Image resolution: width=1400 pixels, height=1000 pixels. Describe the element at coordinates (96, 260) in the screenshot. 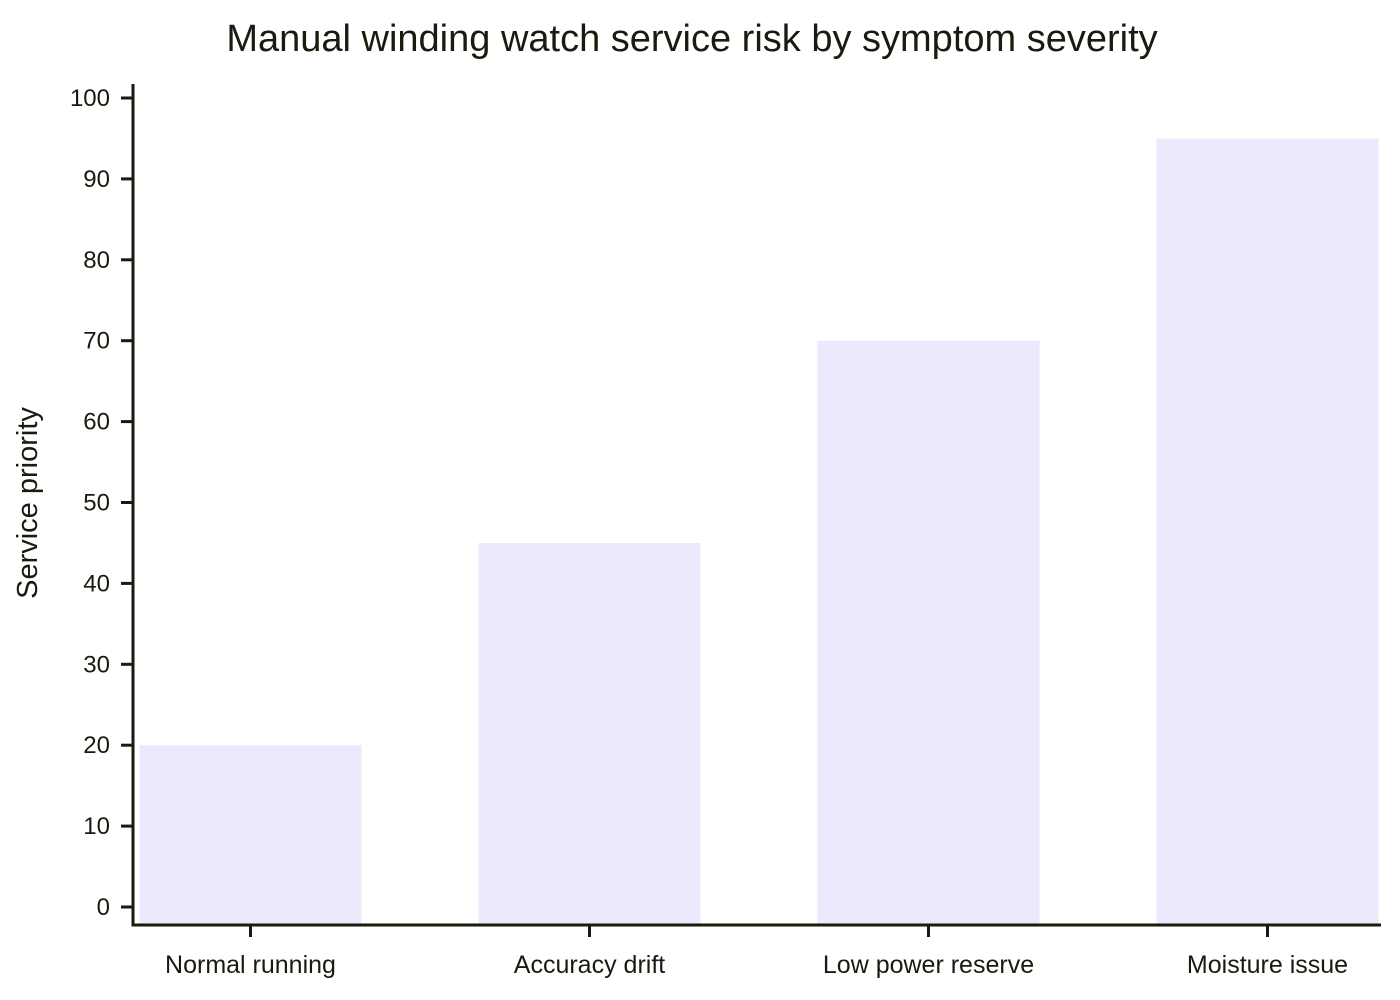

I see `y-tick-label: 80` at that location.